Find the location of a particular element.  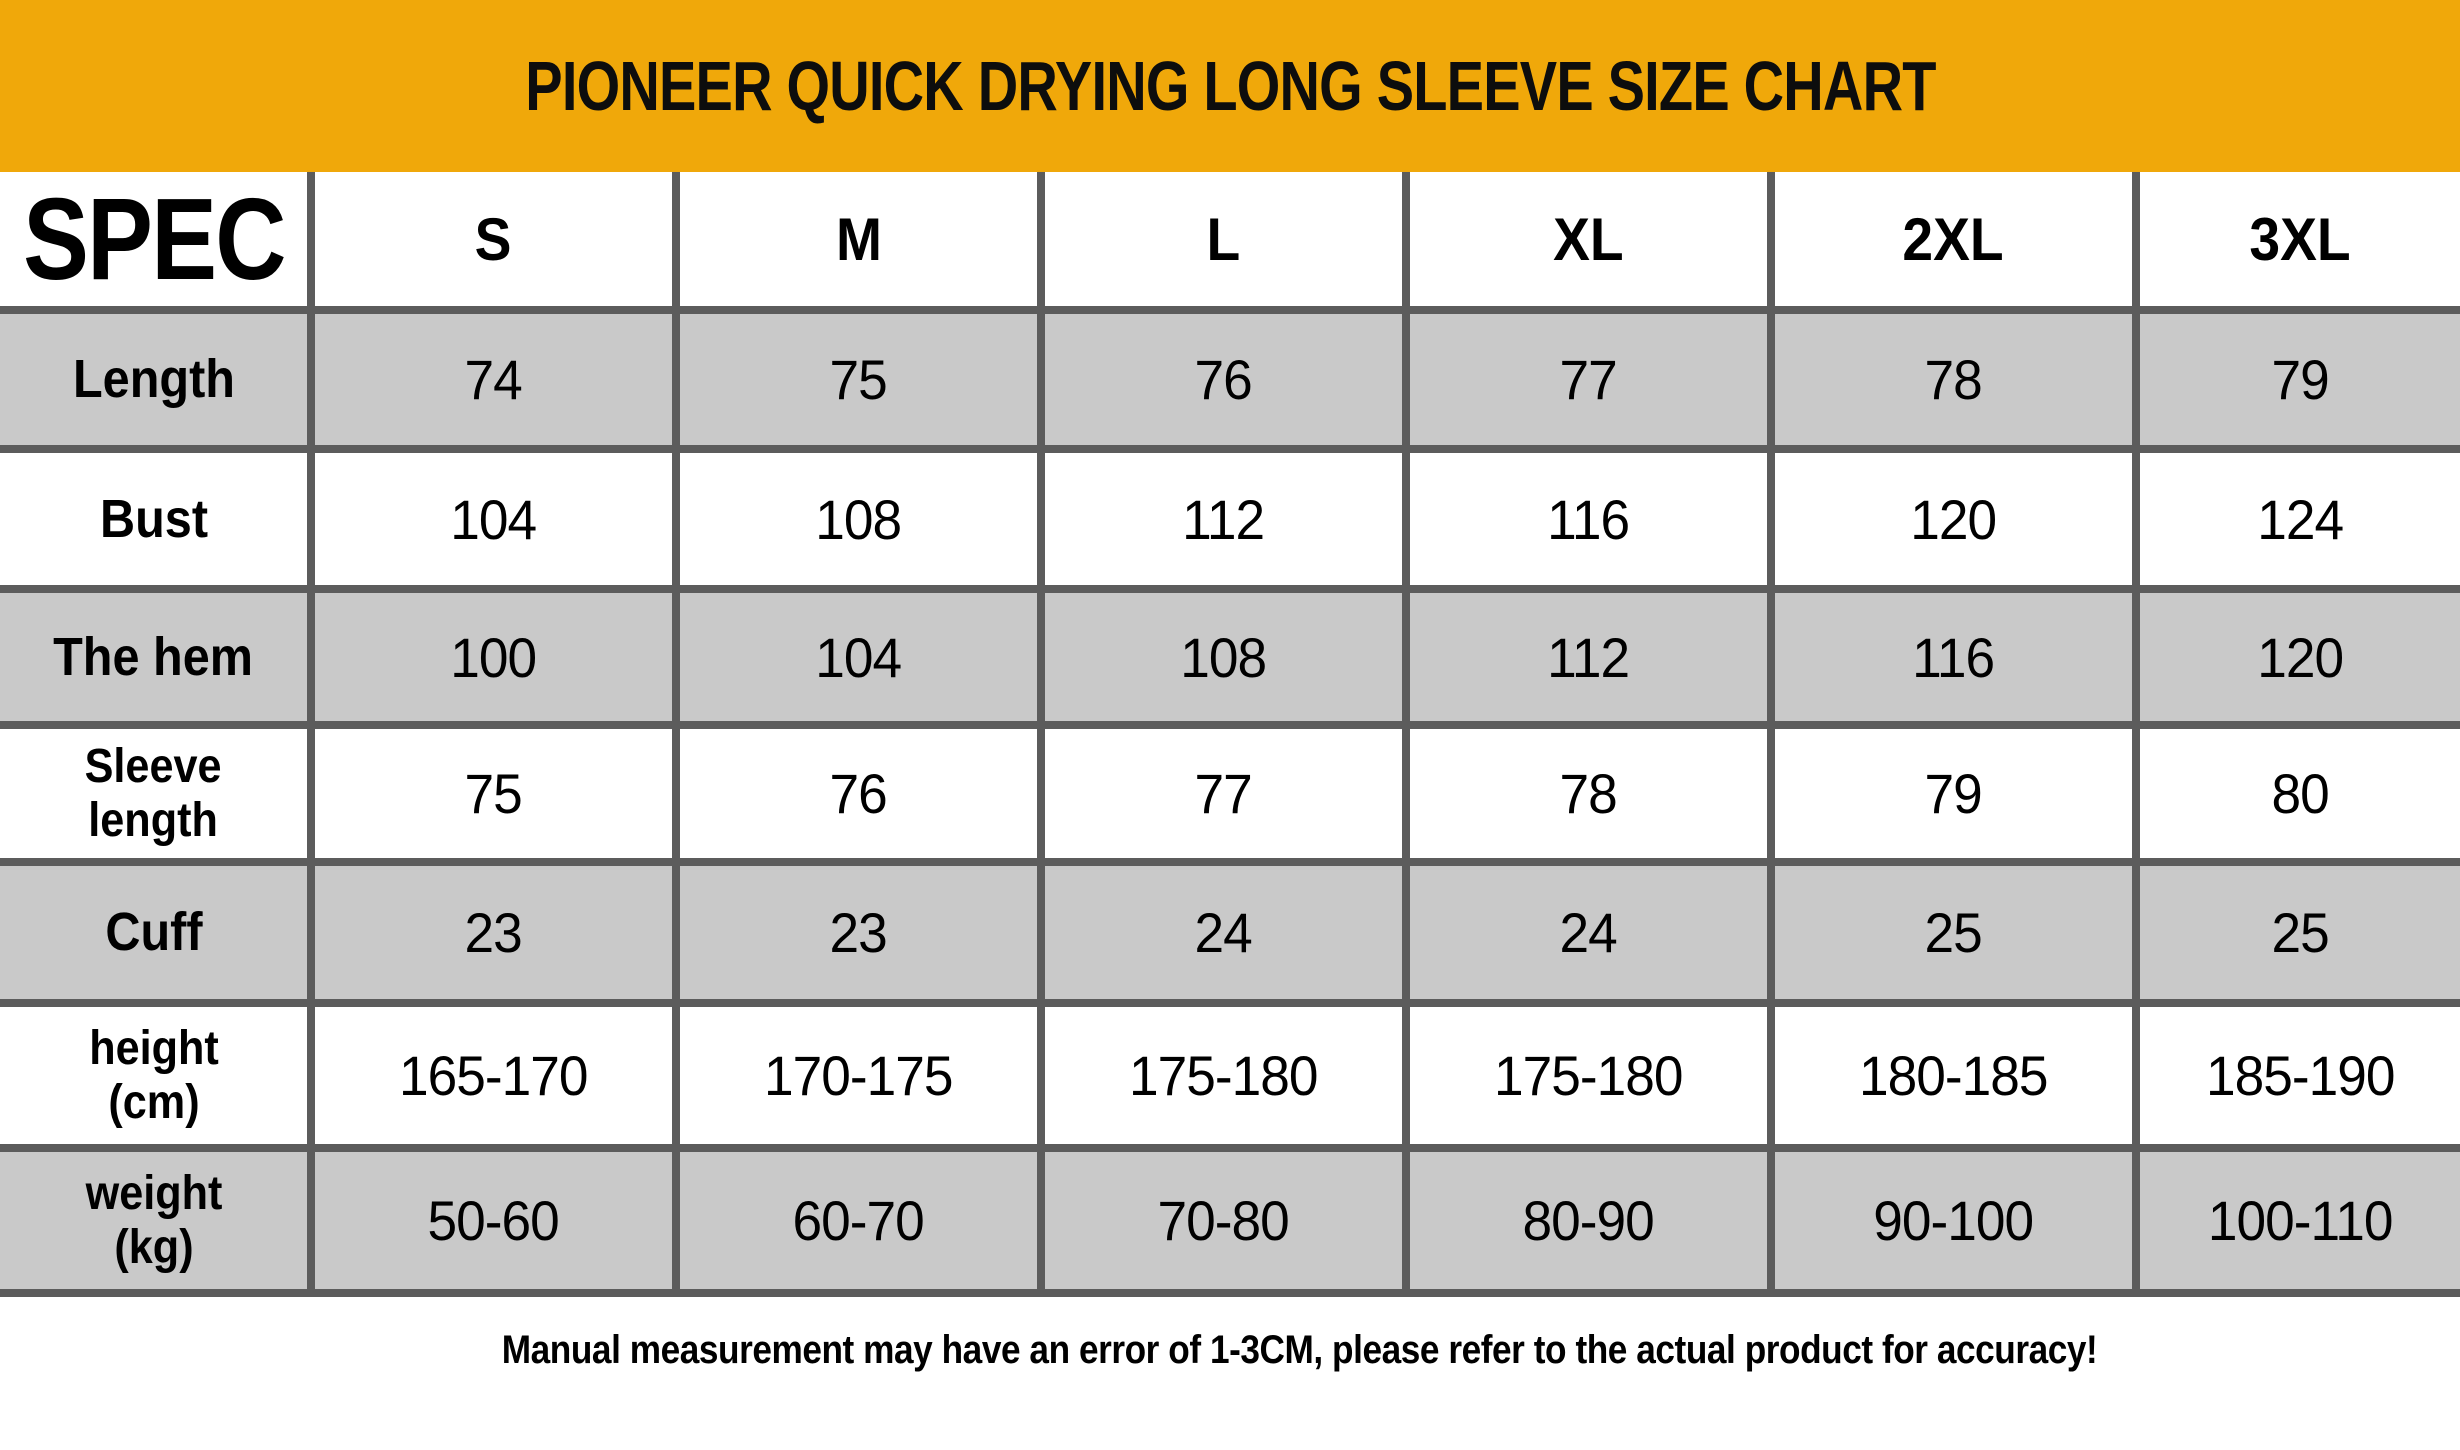

size-column-header-l: L is located at coordinates (1223, 241).